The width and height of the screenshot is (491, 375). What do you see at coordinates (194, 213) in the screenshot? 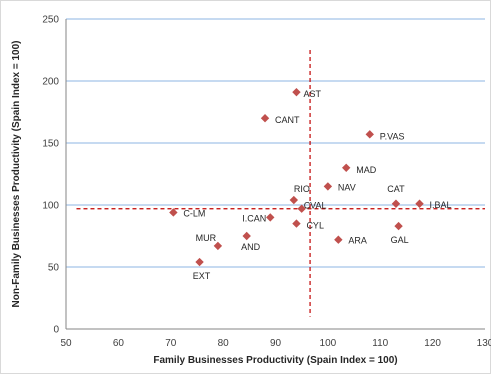
I see `point-label-c-lm: C-LM` at bounding box center [194, 213].